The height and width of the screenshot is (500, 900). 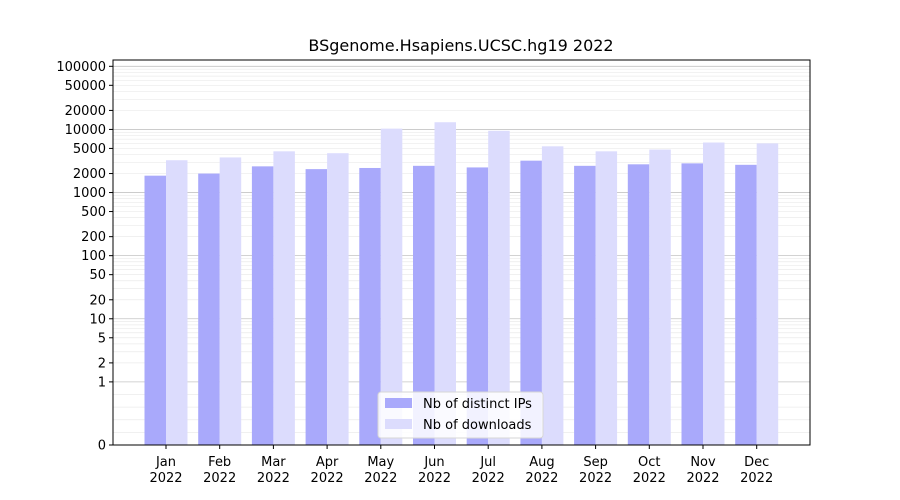 I want to click on y-tick-label: 100, so click(x=93, y=256).